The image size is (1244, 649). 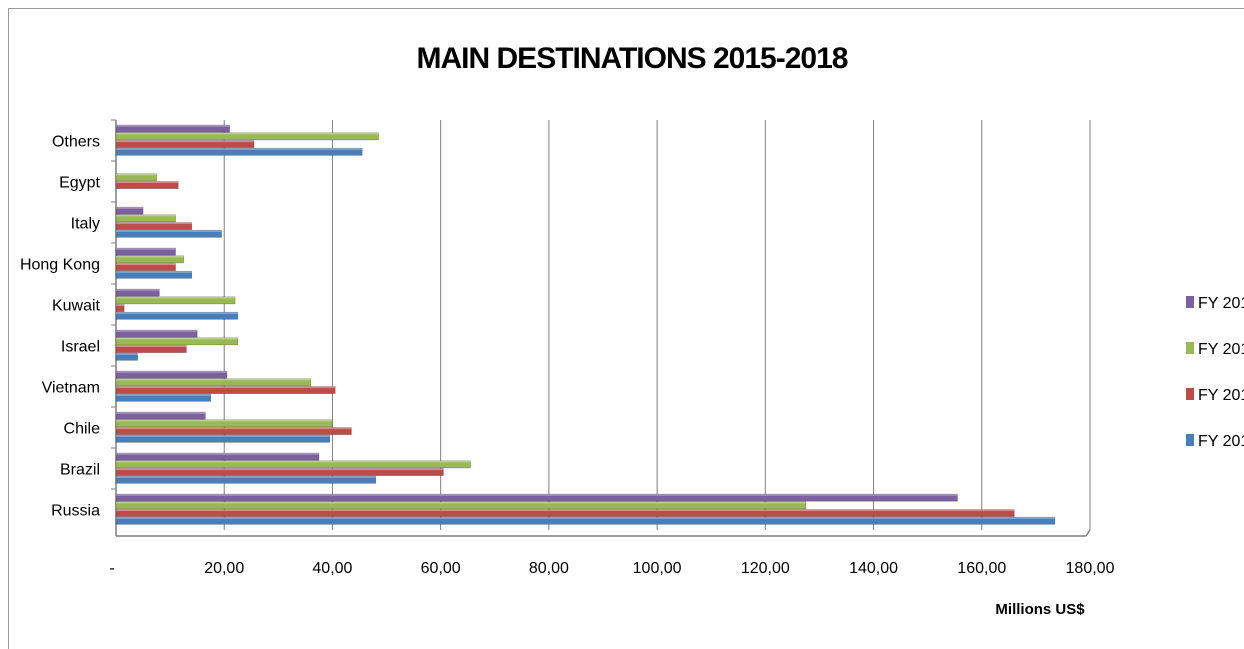 What do you see at coordinates (177, 315) in the screenshot?
I see `bar-fy-2015-kuwait` at bounding box center [177, 315].